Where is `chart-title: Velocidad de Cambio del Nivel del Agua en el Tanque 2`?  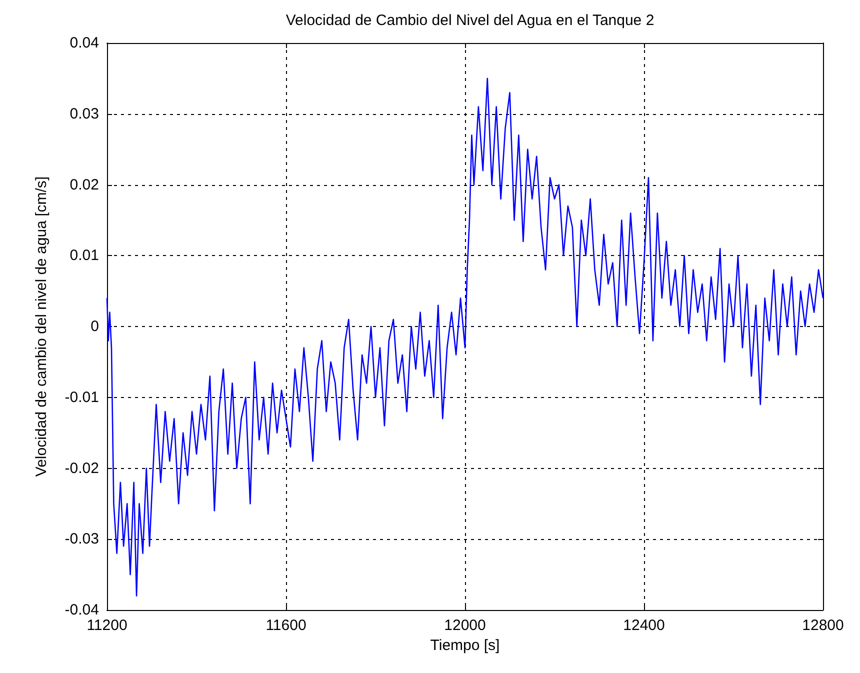
chart-title: Velocidad de Cambio del Nivel del Agua en el Tanque 2 is located at coordinates (470, 20).